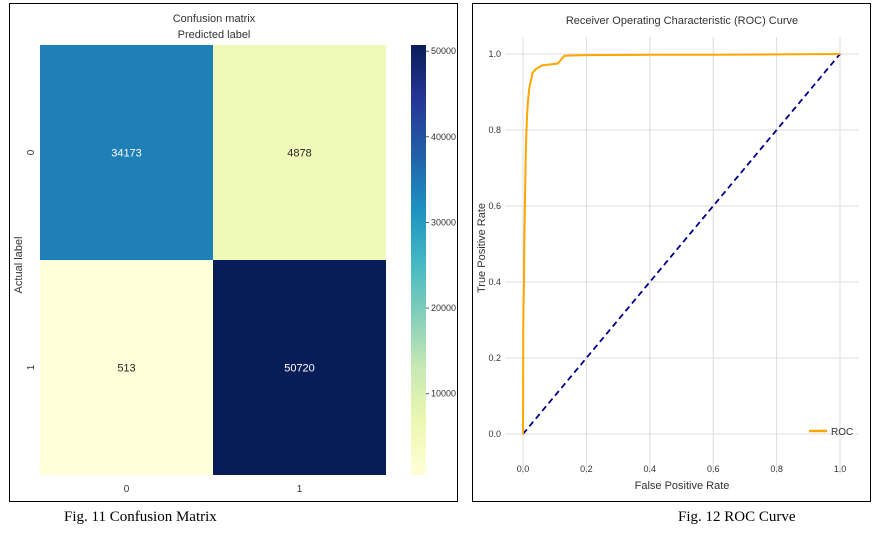 The image size is (881, 536). I want to click on colorbar-tick-label: 10000, so click(443, 394).